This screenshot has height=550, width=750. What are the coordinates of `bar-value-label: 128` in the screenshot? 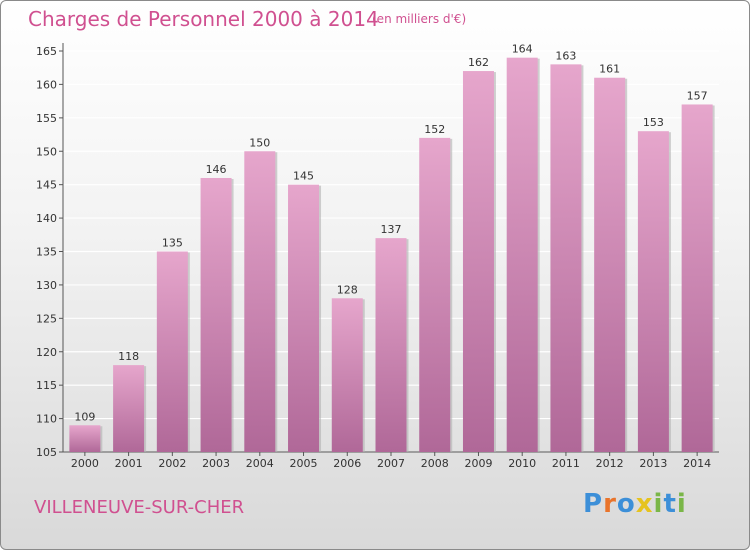 It's located at (347, 289).